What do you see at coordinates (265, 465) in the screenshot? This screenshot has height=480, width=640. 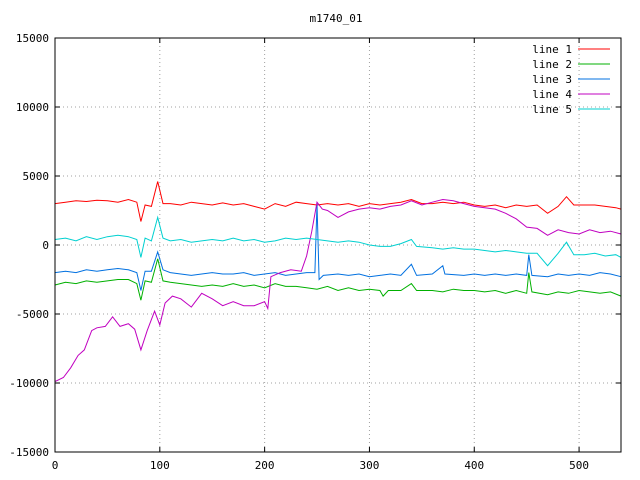 I see `x-tick-label: 200` at bounding box center [265, 465].